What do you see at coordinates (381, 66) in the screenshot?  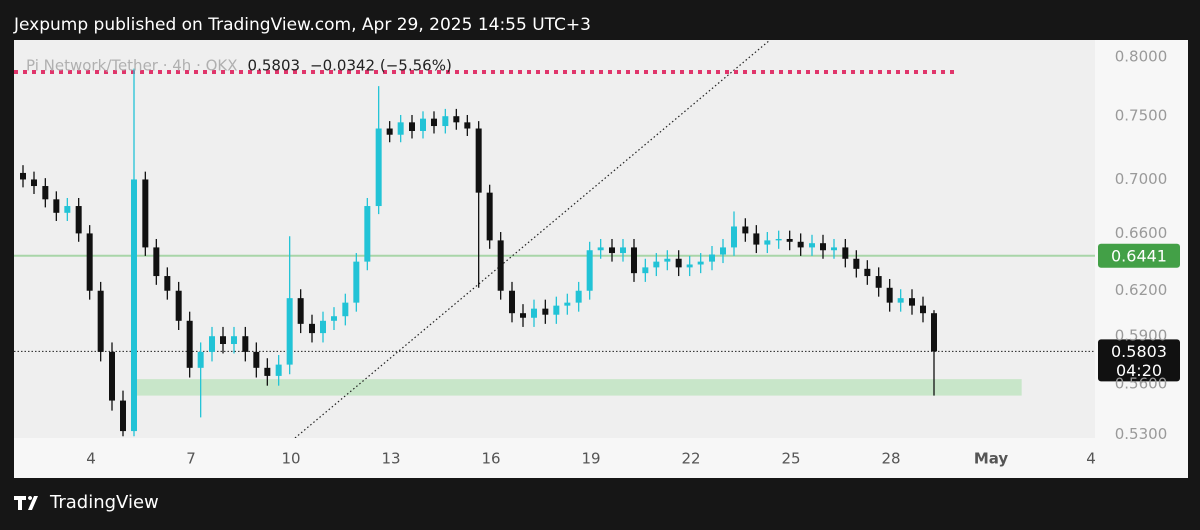 I see `legend-change: −0.0342 (−5.56%)` at bounding box center [381, 66].